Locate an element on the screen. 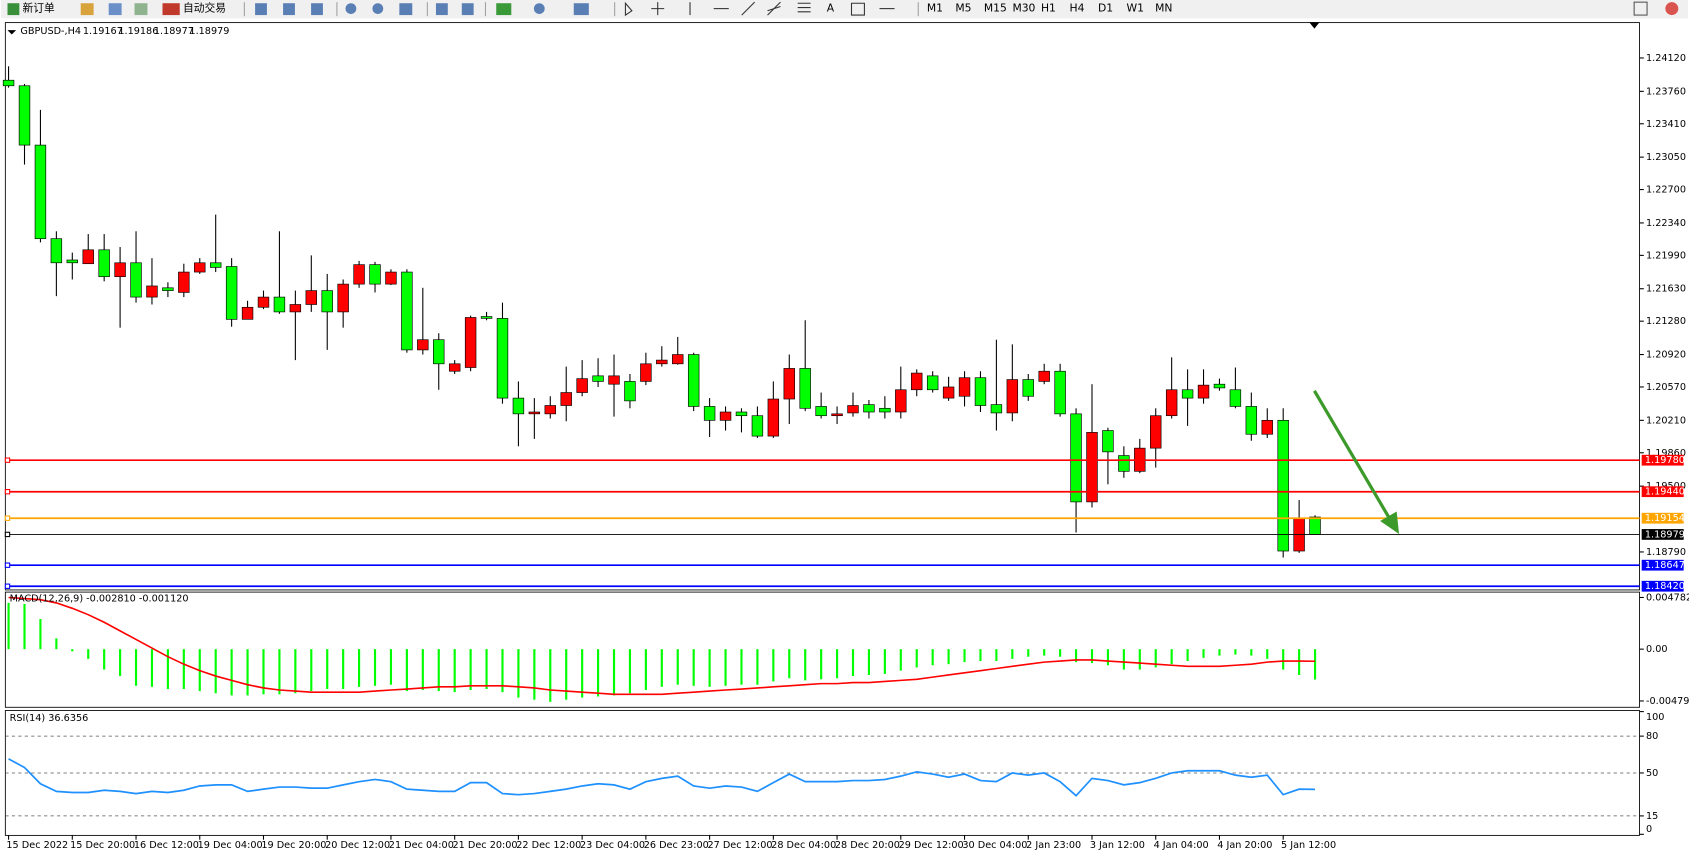  chart-title: GBPUSD-,H4 is located at coordinates (50, 31).